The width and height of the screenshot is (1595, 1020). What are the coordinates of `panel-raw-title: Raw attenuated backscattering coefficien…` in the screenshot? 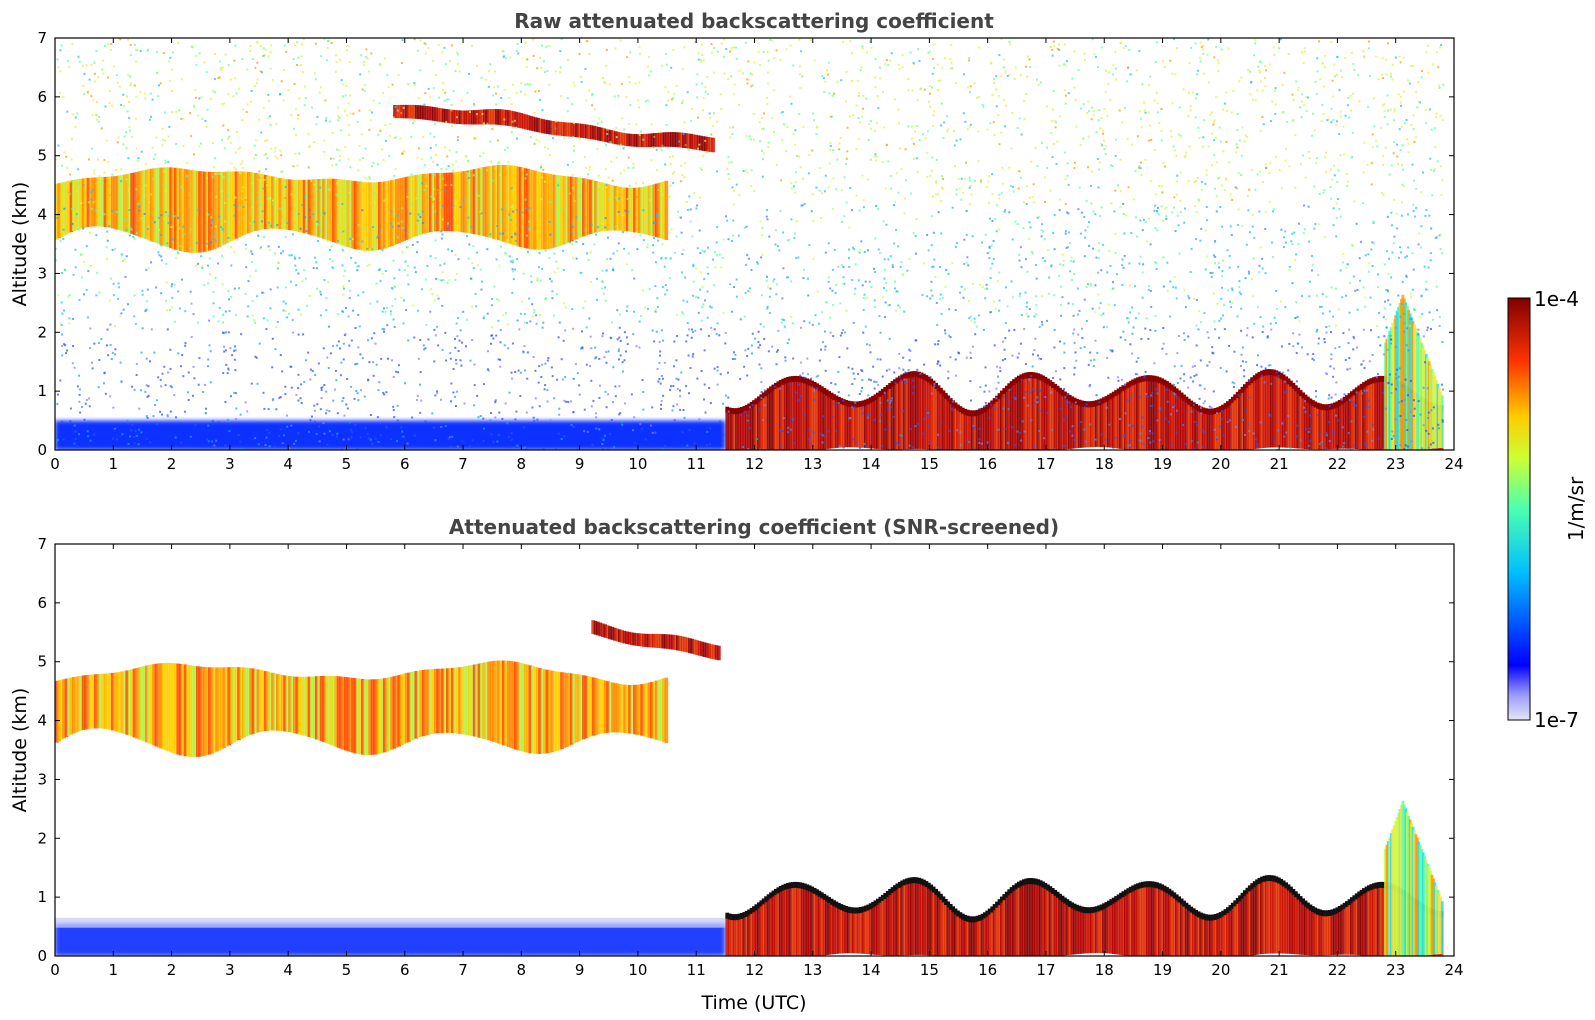 It's located at (754, 21).